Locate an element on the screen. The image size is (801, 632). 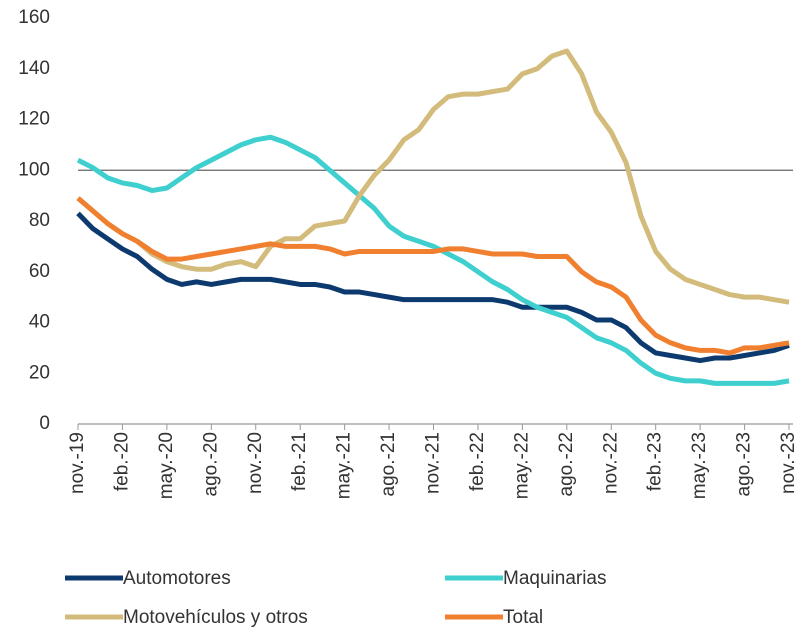
x-tick-label: ago.-23 is located at coordinates (744, 464).